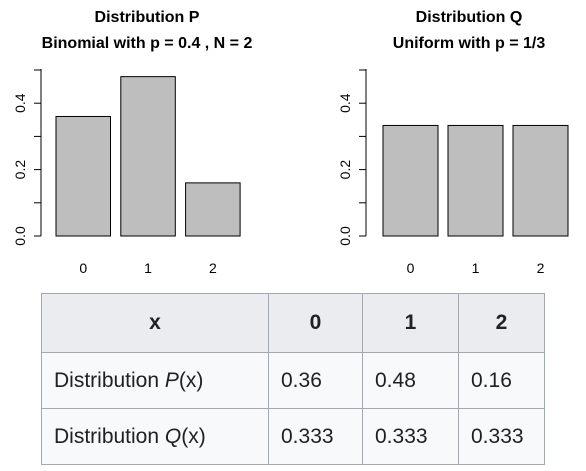  I want to click on table-row-distribution-q: Distribution Q(x) 0.333 0.333 0.333, so click(293, 436).